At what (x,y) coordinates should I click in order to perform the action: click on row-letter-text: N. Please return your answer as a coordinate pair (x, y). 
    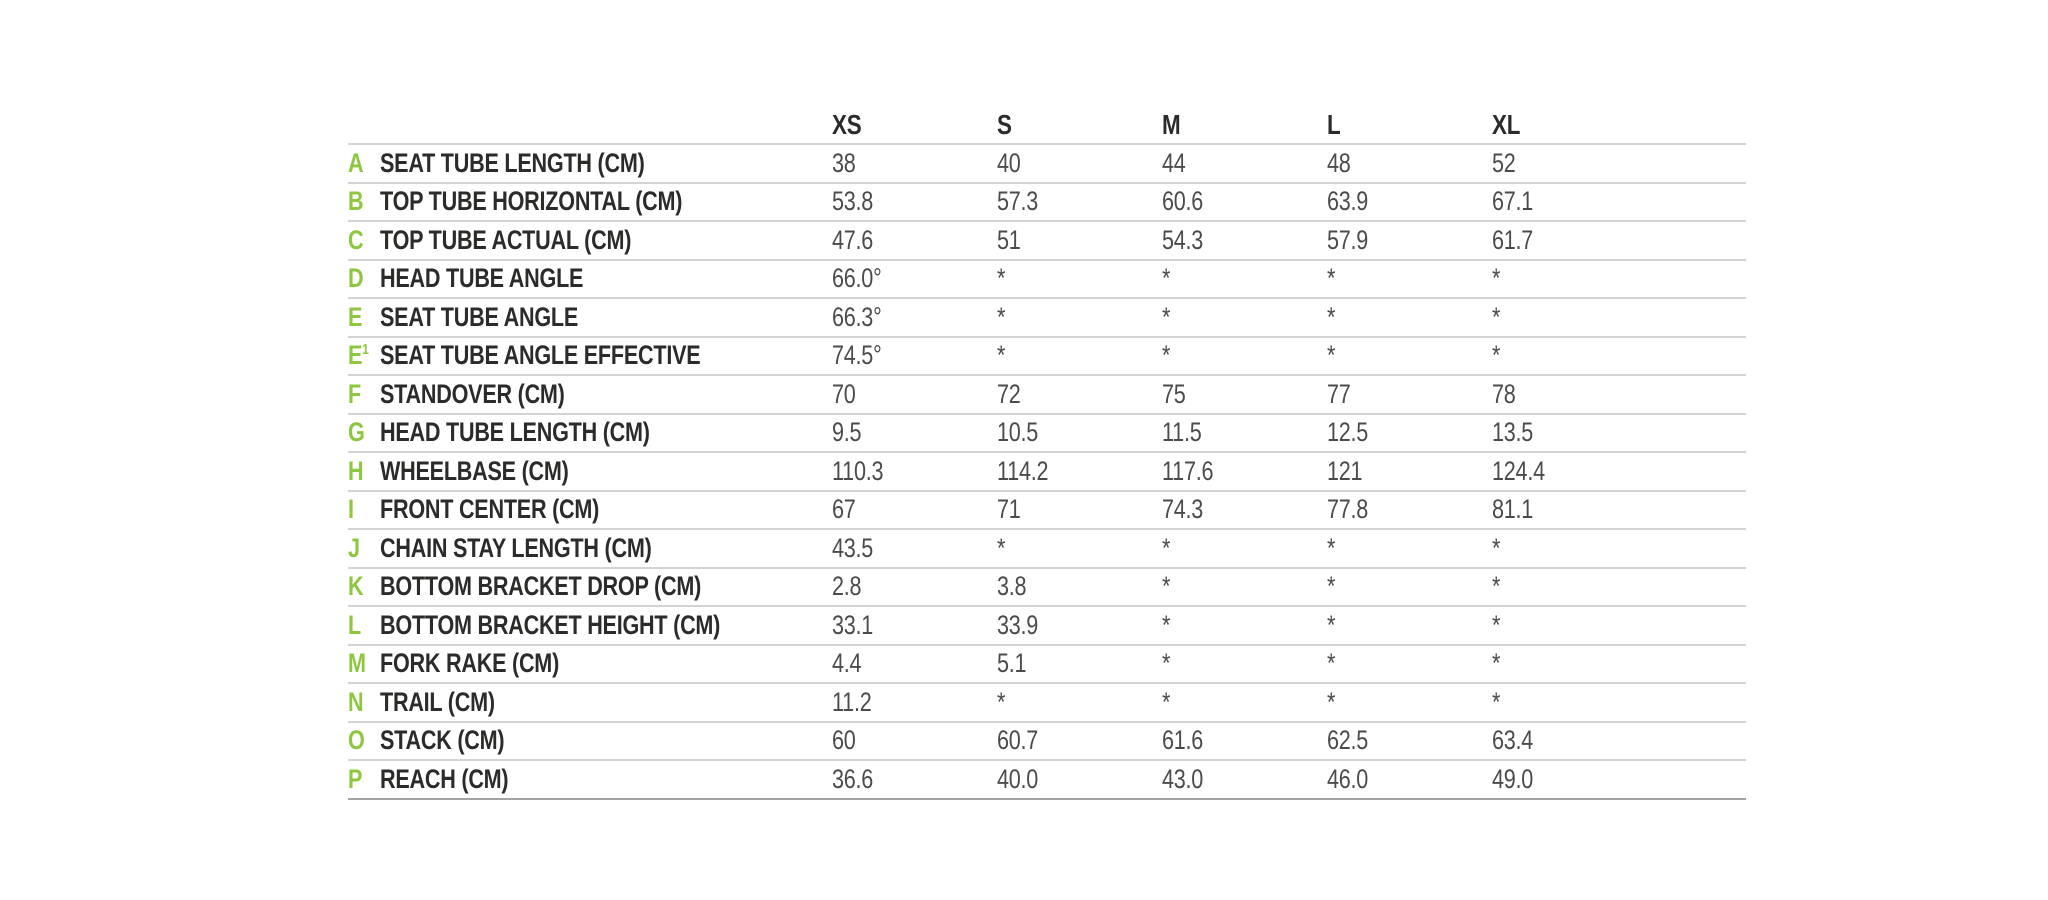
    Looking at the image, I should click on (356, 701).